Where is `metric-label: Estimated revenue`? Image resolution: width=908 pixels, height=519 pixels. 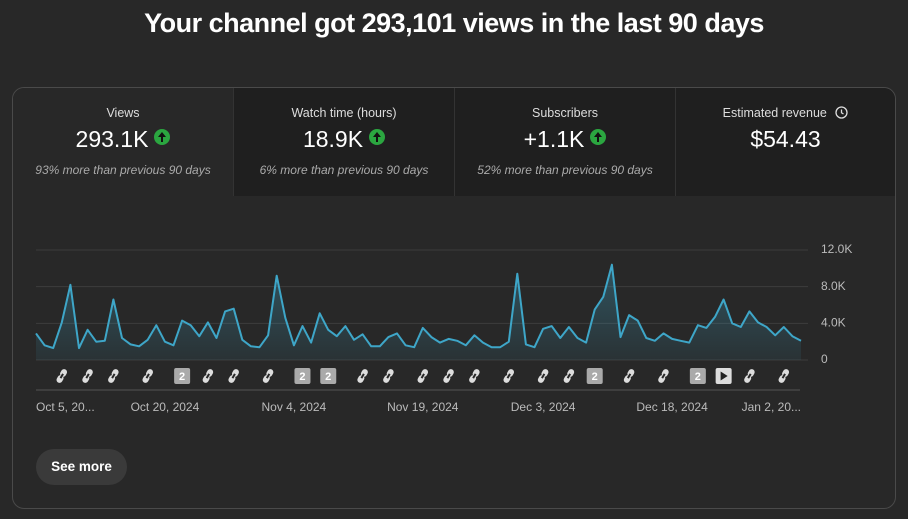
metric-label: Estimated revenue is located at coordinates (774, 113).